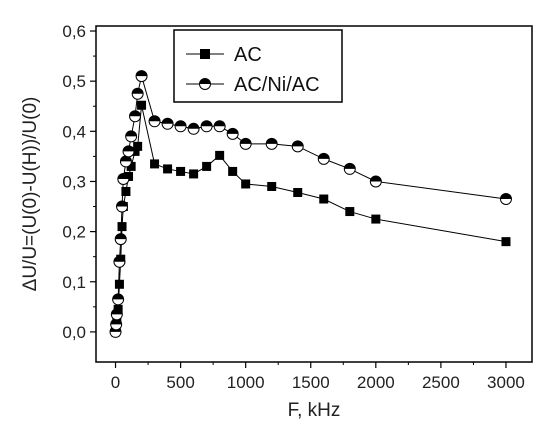 The image size is (550, 427). What do you see at coordinates (441, 382) in the screenshot?
I see `x-tick-label: 2500` at bounding box center [441, 382].